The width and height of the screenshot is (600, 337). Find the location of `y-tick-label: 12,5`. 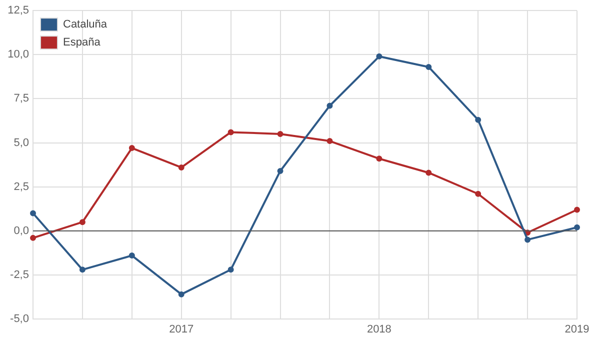

y-tick-label: 12,5 is located at coordinates (18, 10).